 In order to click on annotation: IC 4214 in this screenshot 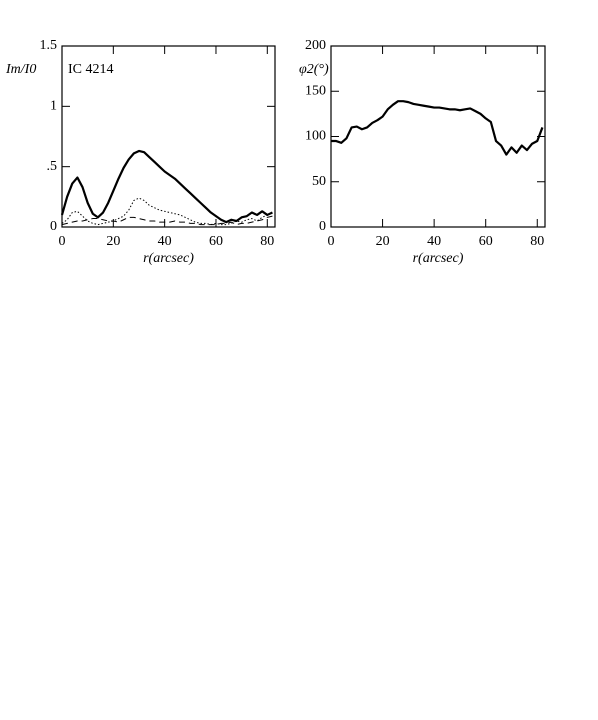, I will do `click(91, 69)`.